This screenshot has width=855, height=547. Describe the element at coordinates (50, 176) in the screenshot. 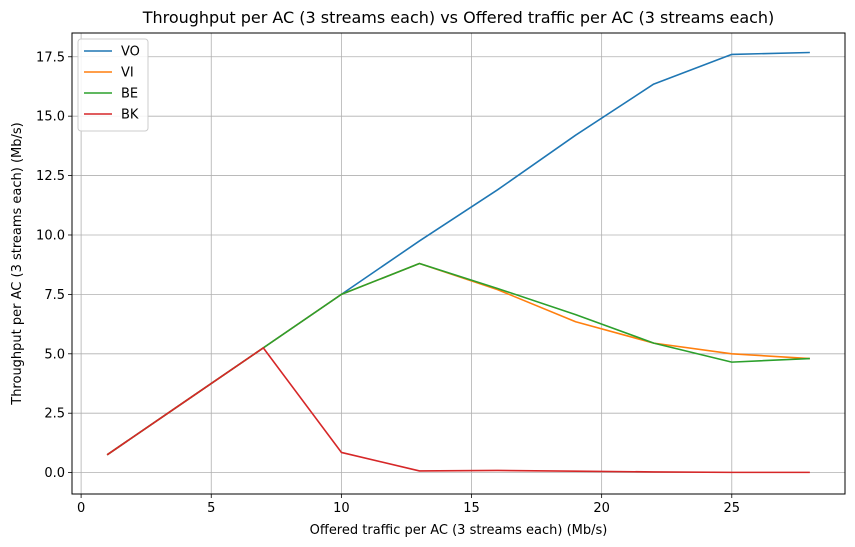

I see `y-tick-label: 12.5` at that location.